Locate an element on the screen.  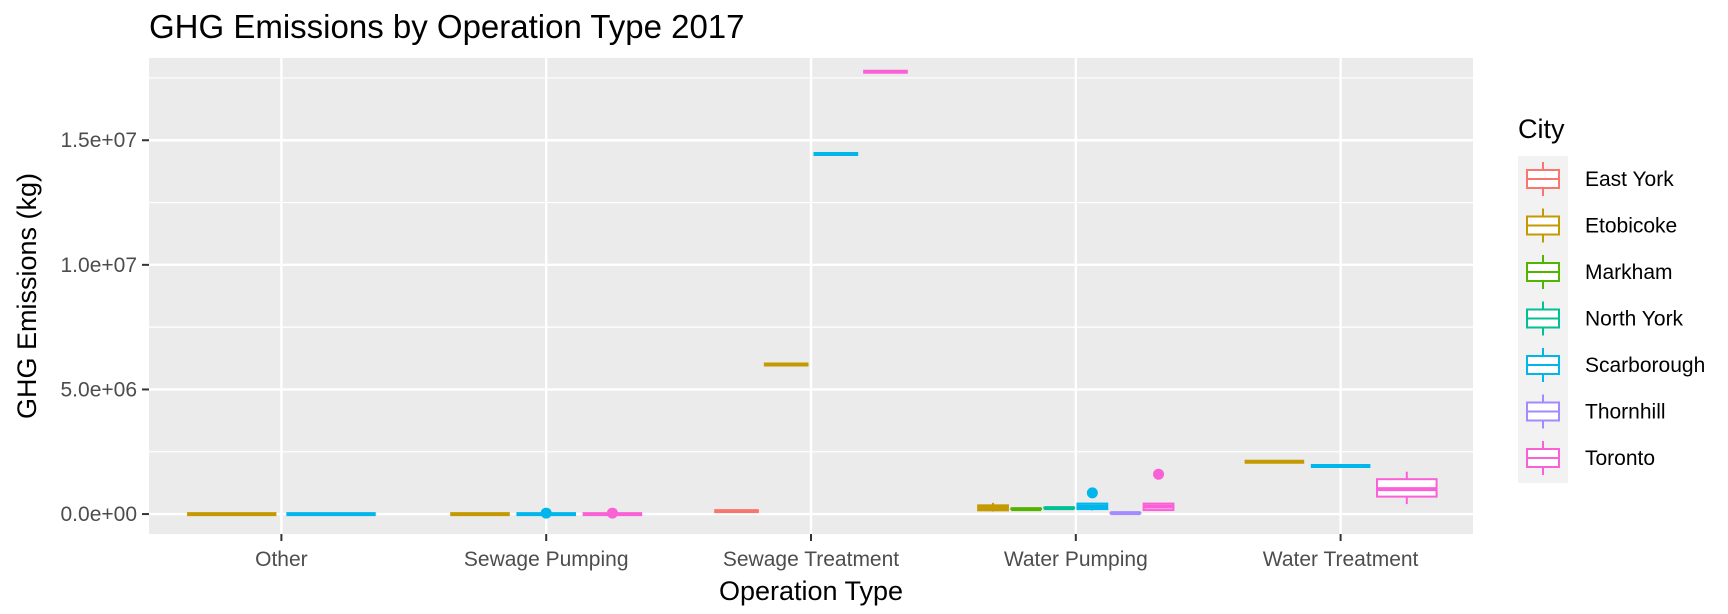
y-tick-label: 1.0e+07 is located at coordinates (99, 265).